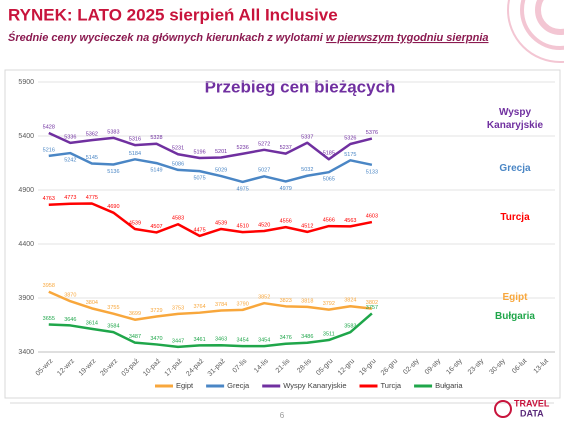 Image resolution: width=564 pixels, height=423 pixels. Describe the element at coordinates (178, 149) in the screenshot. I see `data-label: 5231` at that location.